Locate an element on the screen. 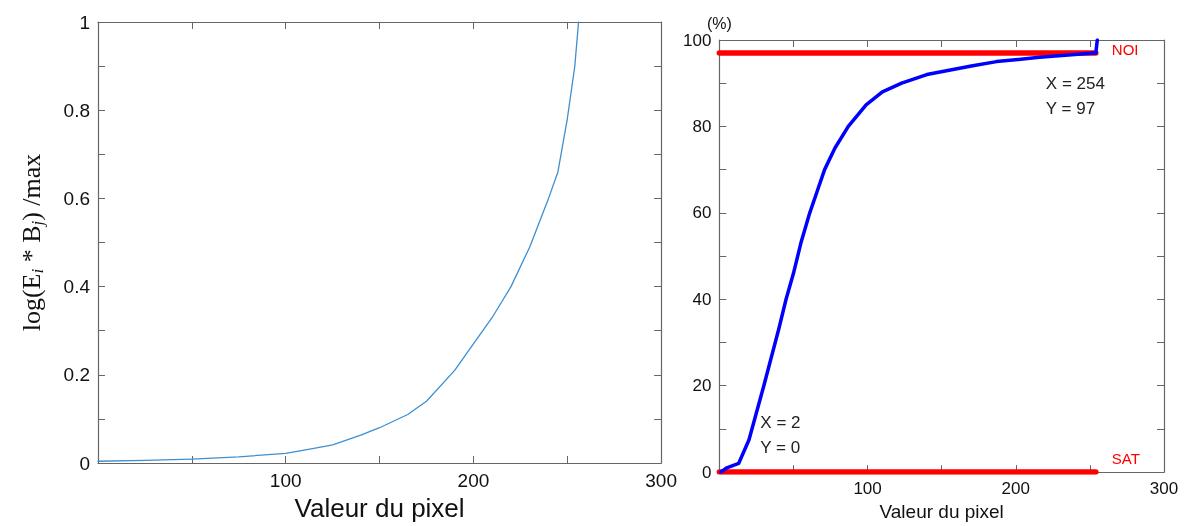  y-axis-title: (%) is located at coordinates (719, 24).